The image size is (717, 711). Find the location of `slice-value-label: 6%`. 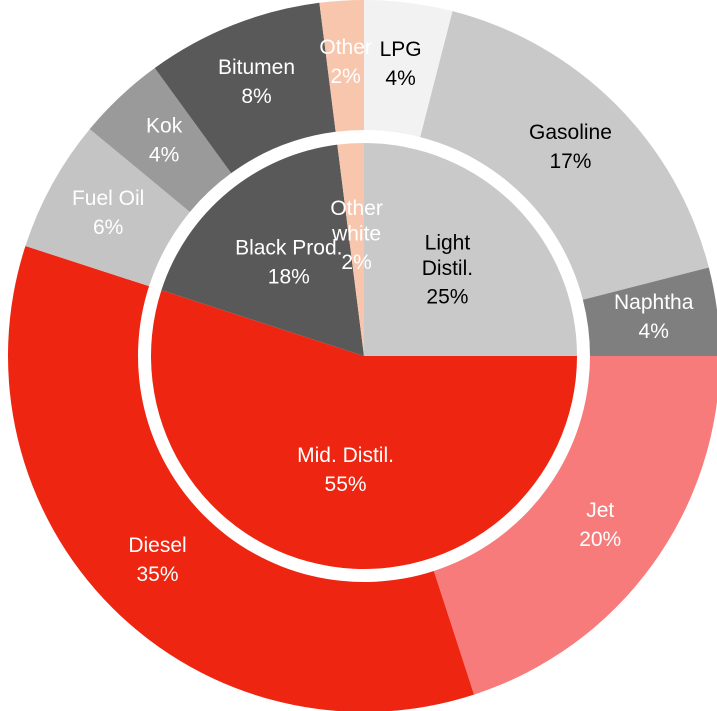

slice-value-label: 6% is located at coordinates (108, 227).